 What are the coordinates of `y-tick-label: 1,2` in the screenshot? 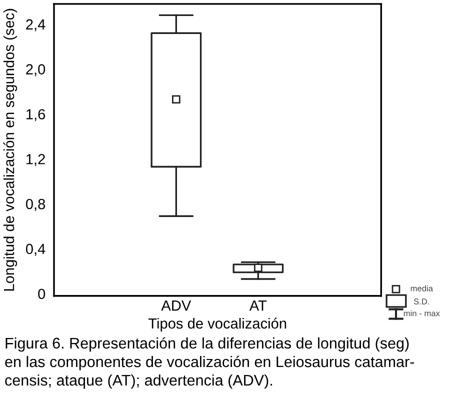 It's located at (35, 160).